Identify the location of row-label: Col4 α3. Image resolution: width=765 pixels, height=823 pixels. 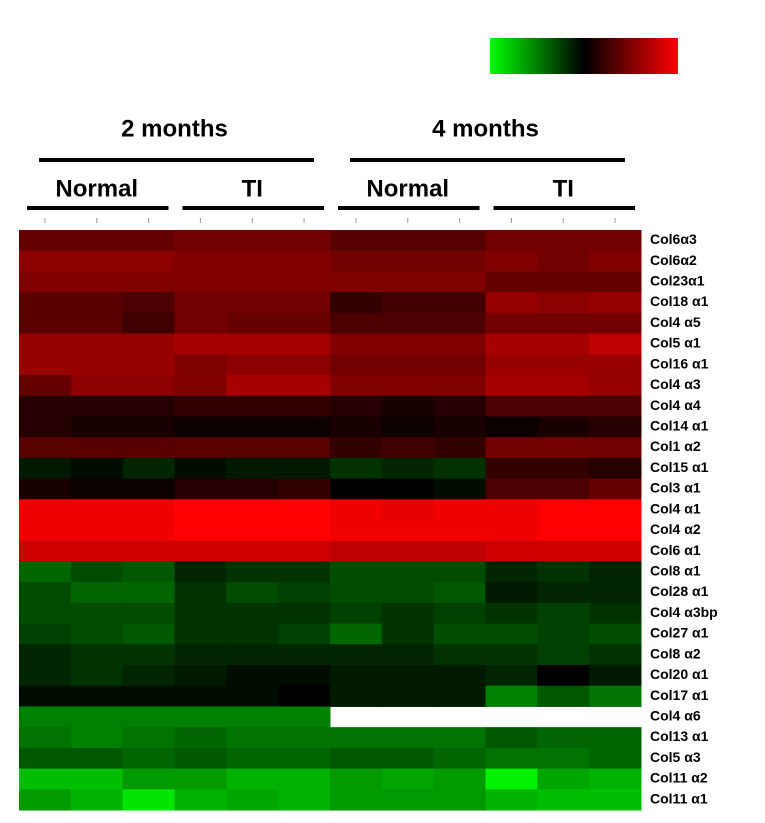
(675, 384).